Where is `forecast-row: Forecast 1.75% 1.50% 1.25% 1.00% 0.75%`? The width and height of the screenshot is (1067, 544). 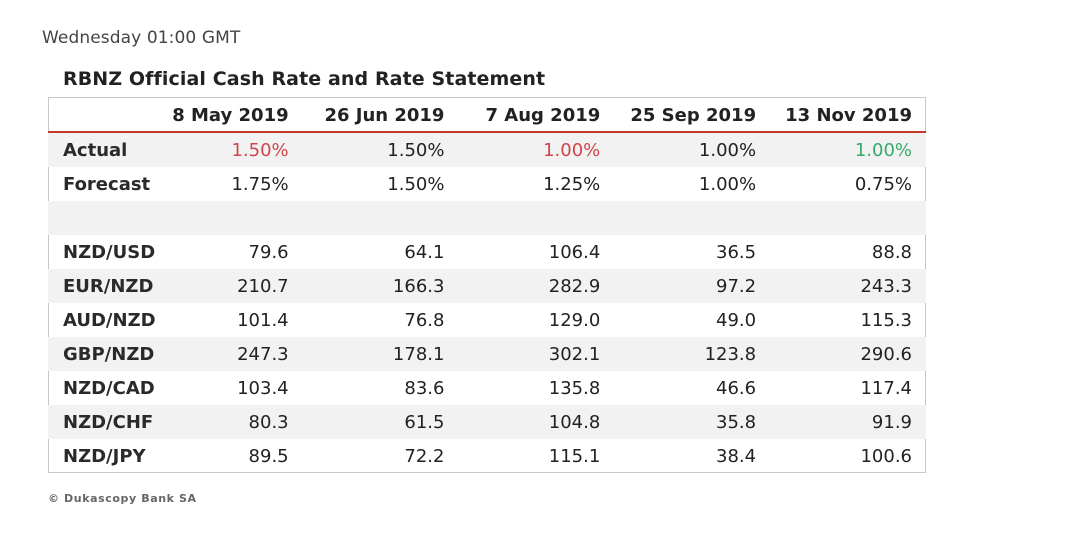 forecast-row: Forecast 1.75% 1.50% 1.25% 1.00% 0.75% is located at coordinates (487, 184).